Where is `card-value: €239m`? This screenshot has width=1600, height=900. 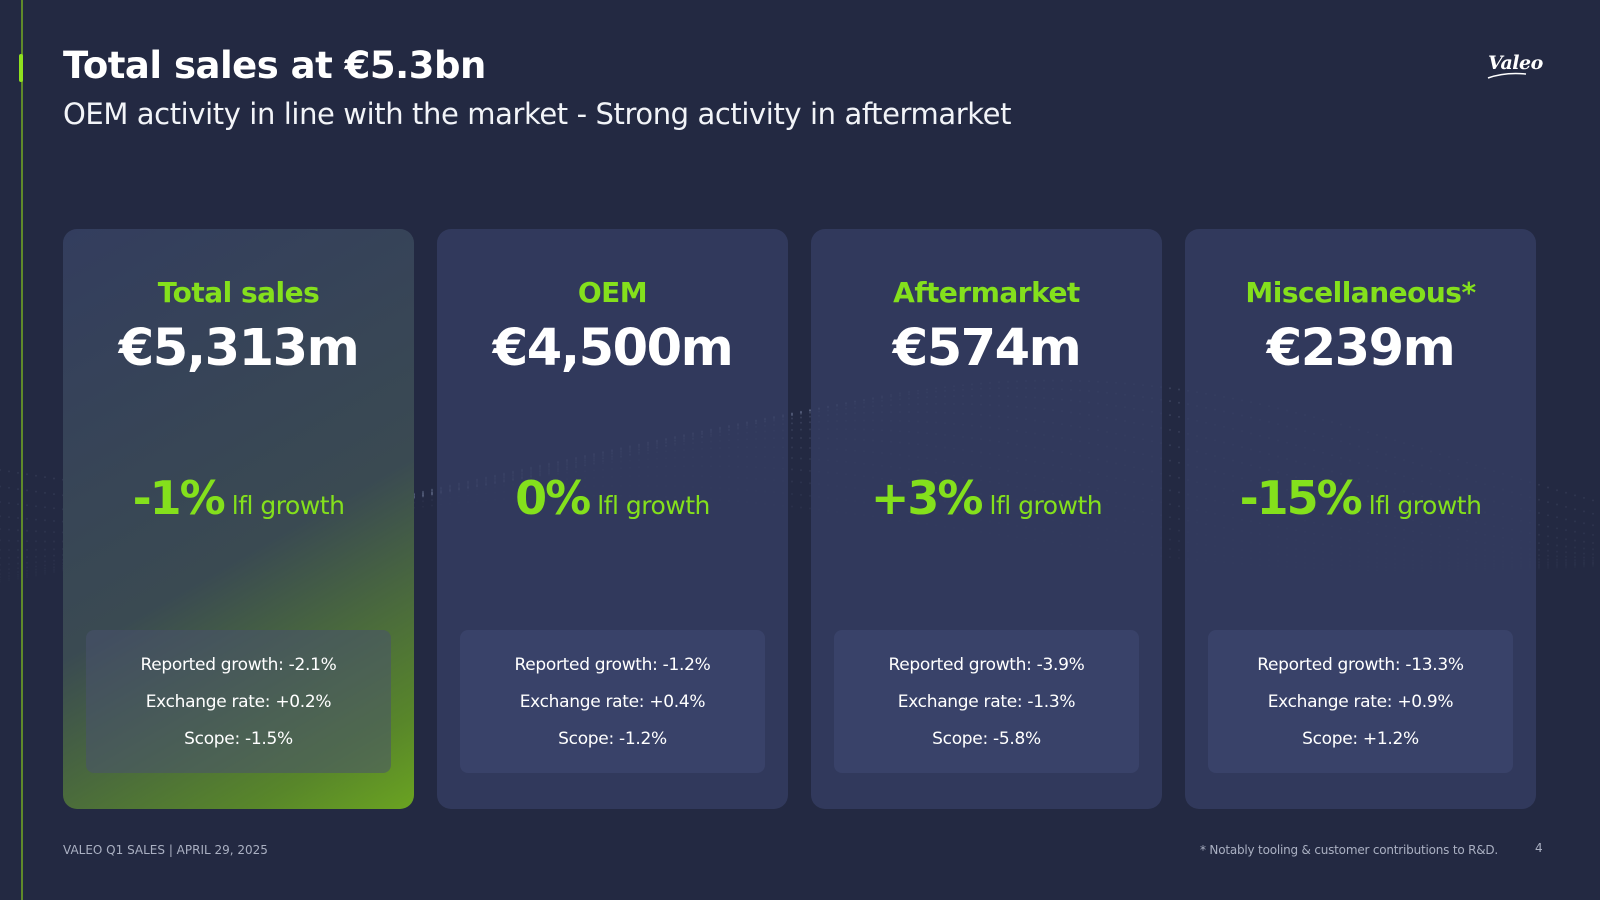 card-value: €239m is located at coordinates (1361, 348).